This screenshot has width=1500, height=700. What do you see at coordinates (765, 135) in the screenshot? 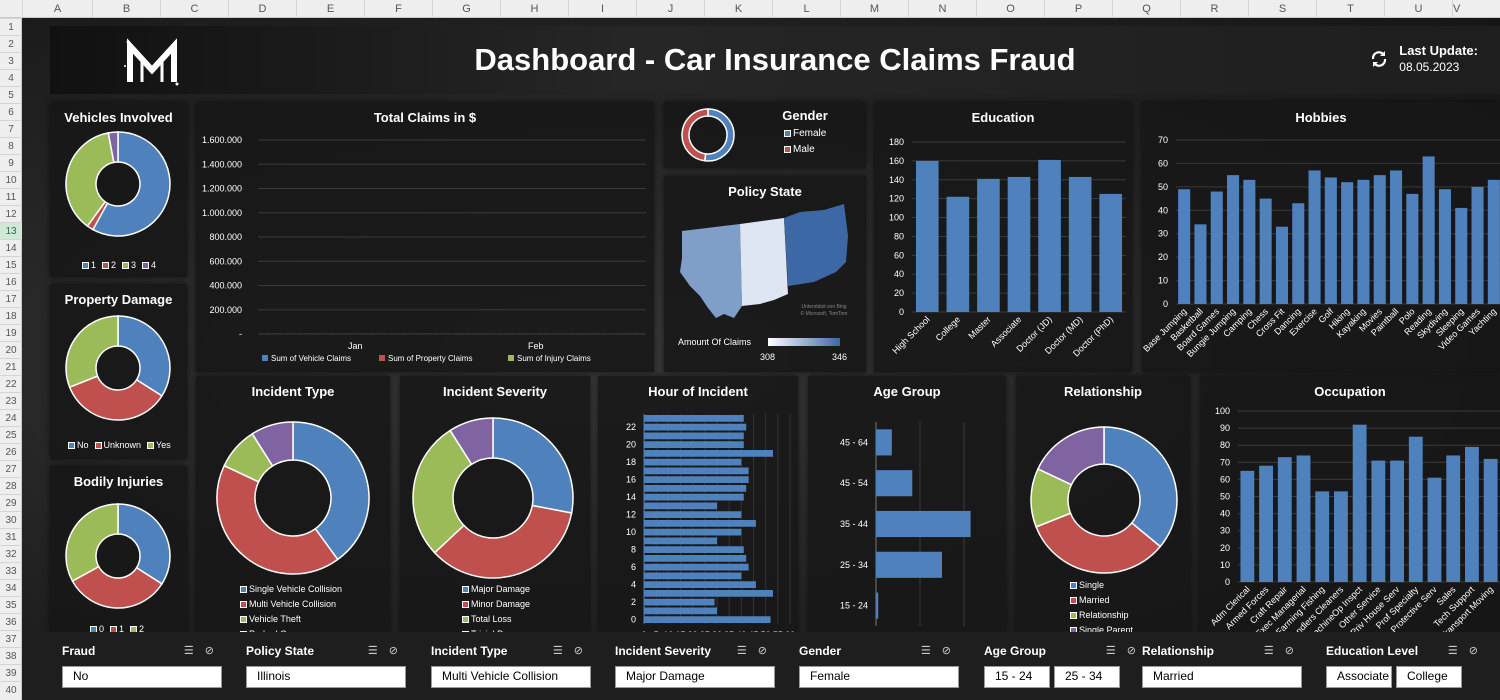
I see `gender-panel: Gender Female Male` at bounding box center [765, 135].